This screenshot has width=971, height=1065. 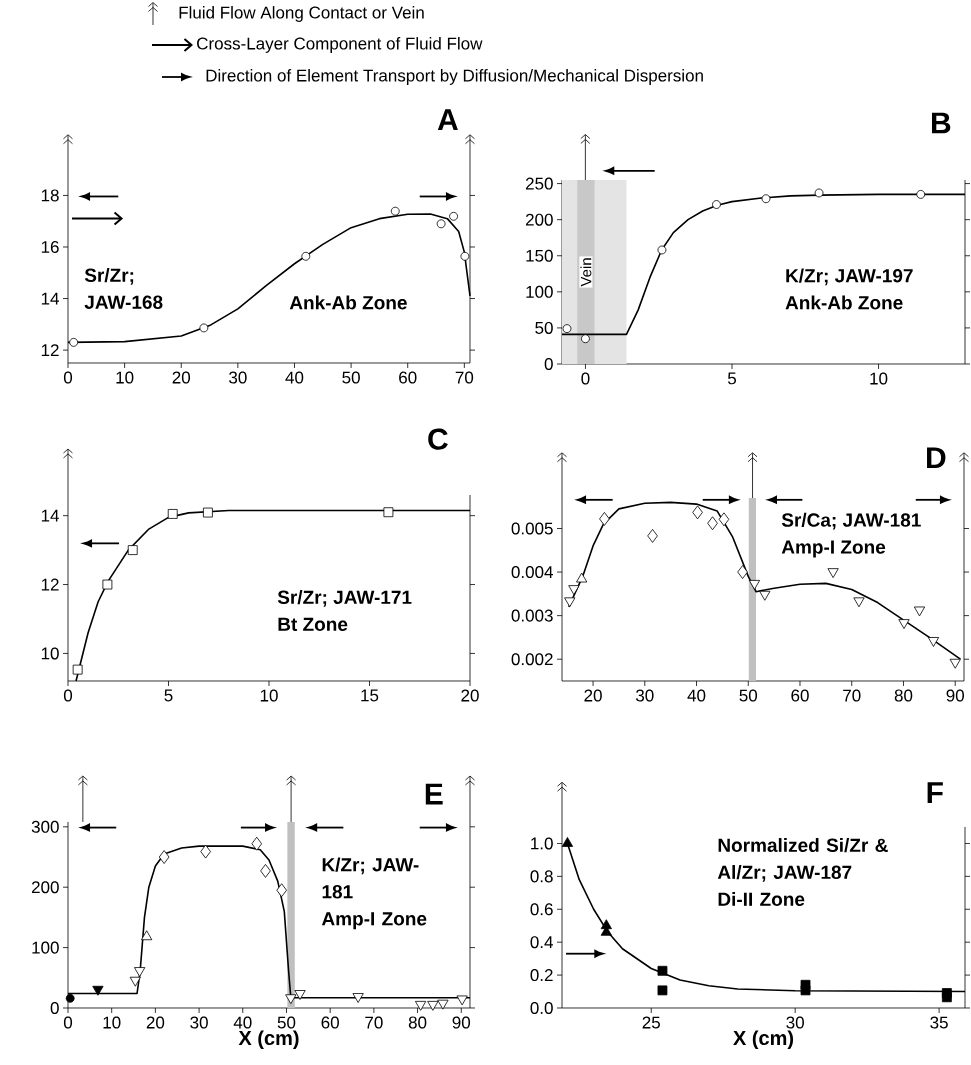 What do you see at coordinates (50, 247) in the screenshot?
I see `y-tick-label: 16` at bounding box center [50, 247].